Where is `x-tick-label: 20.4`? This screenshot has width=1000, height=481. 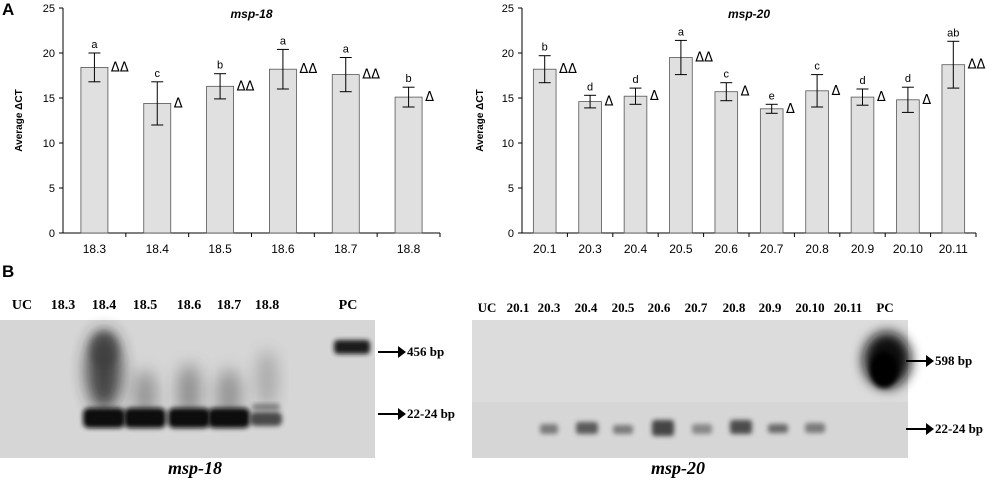 x-tick-label: 20.4 is located at coordinates (636, 249).